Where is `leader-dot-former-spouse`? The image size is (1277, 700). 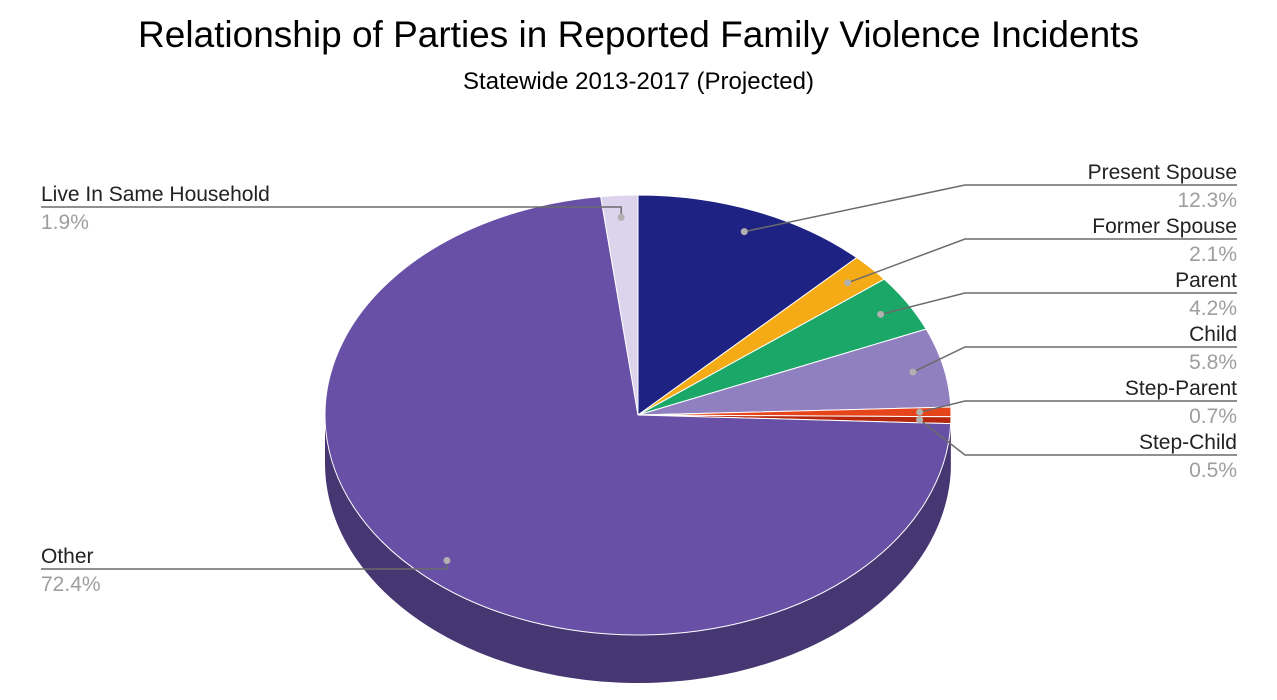 leader-dot-former-spouse is located at coordinates (848, 283).